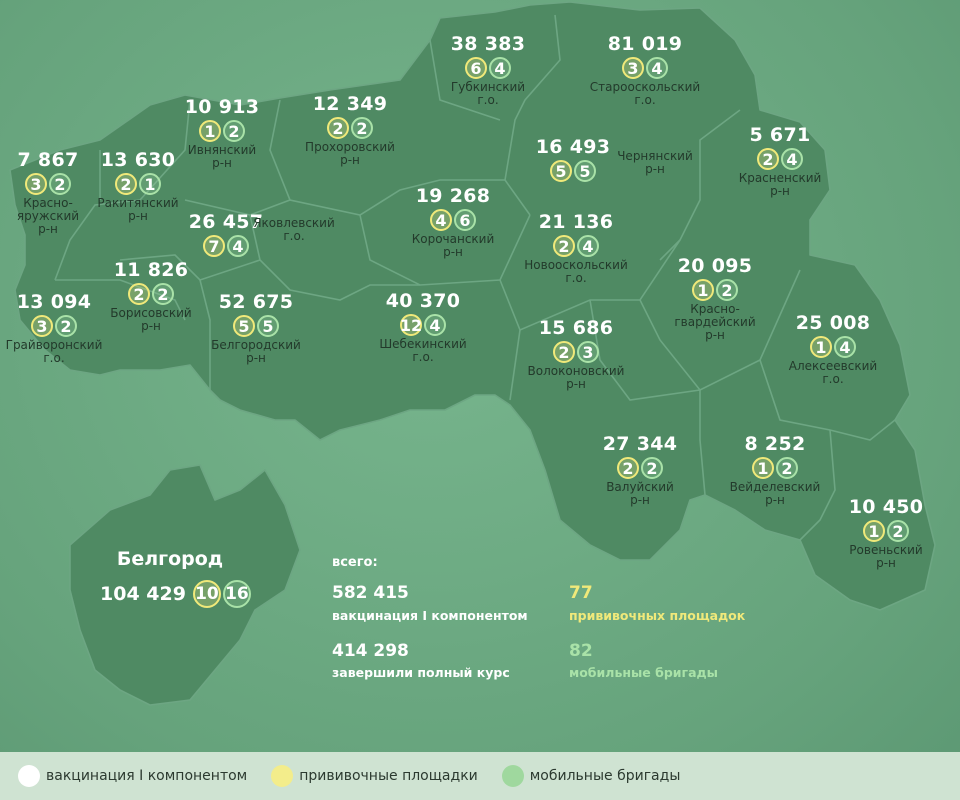 This screenshot has width=960, height=800. I want to click on district-name: Корочанский р-н, so click(453, 245).